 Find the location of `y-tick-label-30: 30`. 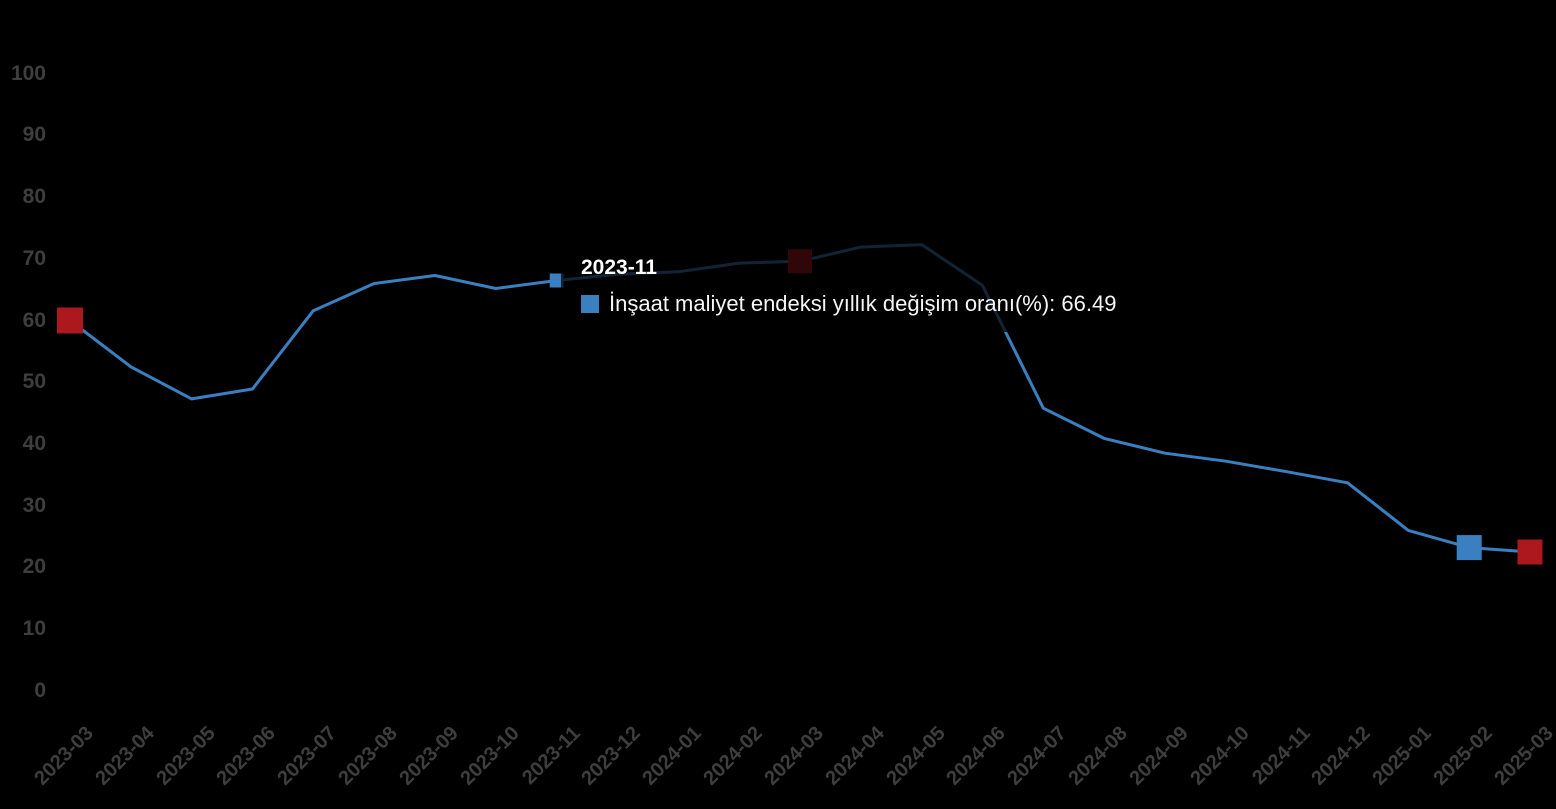

y-tick-label-30: 30 is located at coordinates (34, 505).